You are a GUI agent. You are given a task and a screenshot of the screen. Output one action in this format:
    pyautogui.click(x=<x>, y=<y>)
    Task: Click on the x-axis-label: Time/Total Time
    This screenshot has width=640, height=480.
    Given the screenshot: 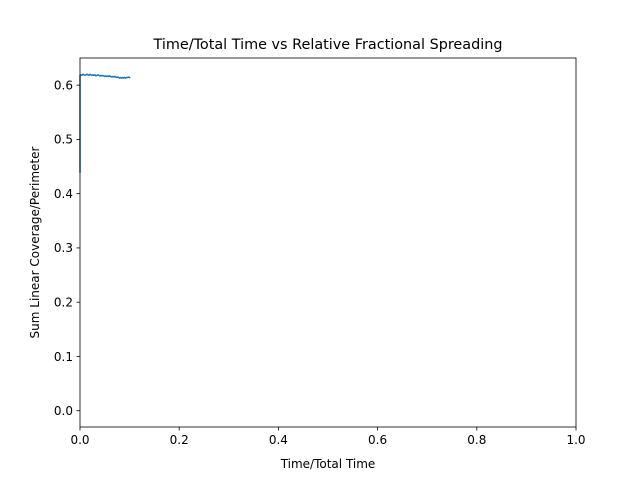 What is the action you would take?
    pyautogui.click(x=328, y=464)
    